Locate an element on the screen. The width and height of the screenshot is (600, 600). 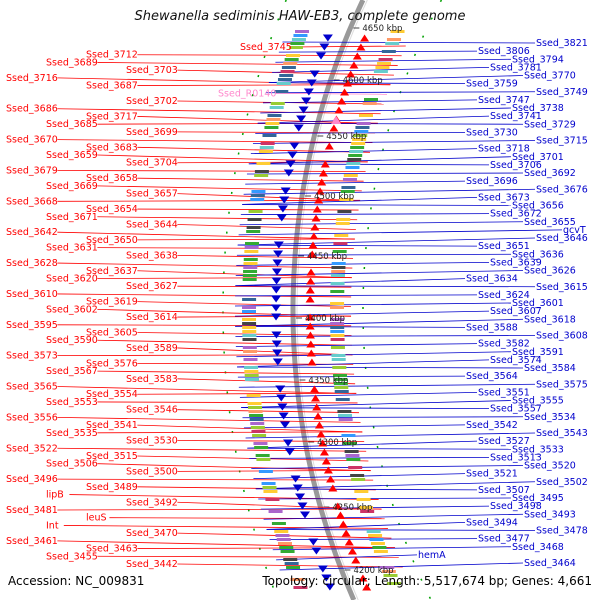
left-gene-label: Ssed_3620 is located at coordinates (72, 278).